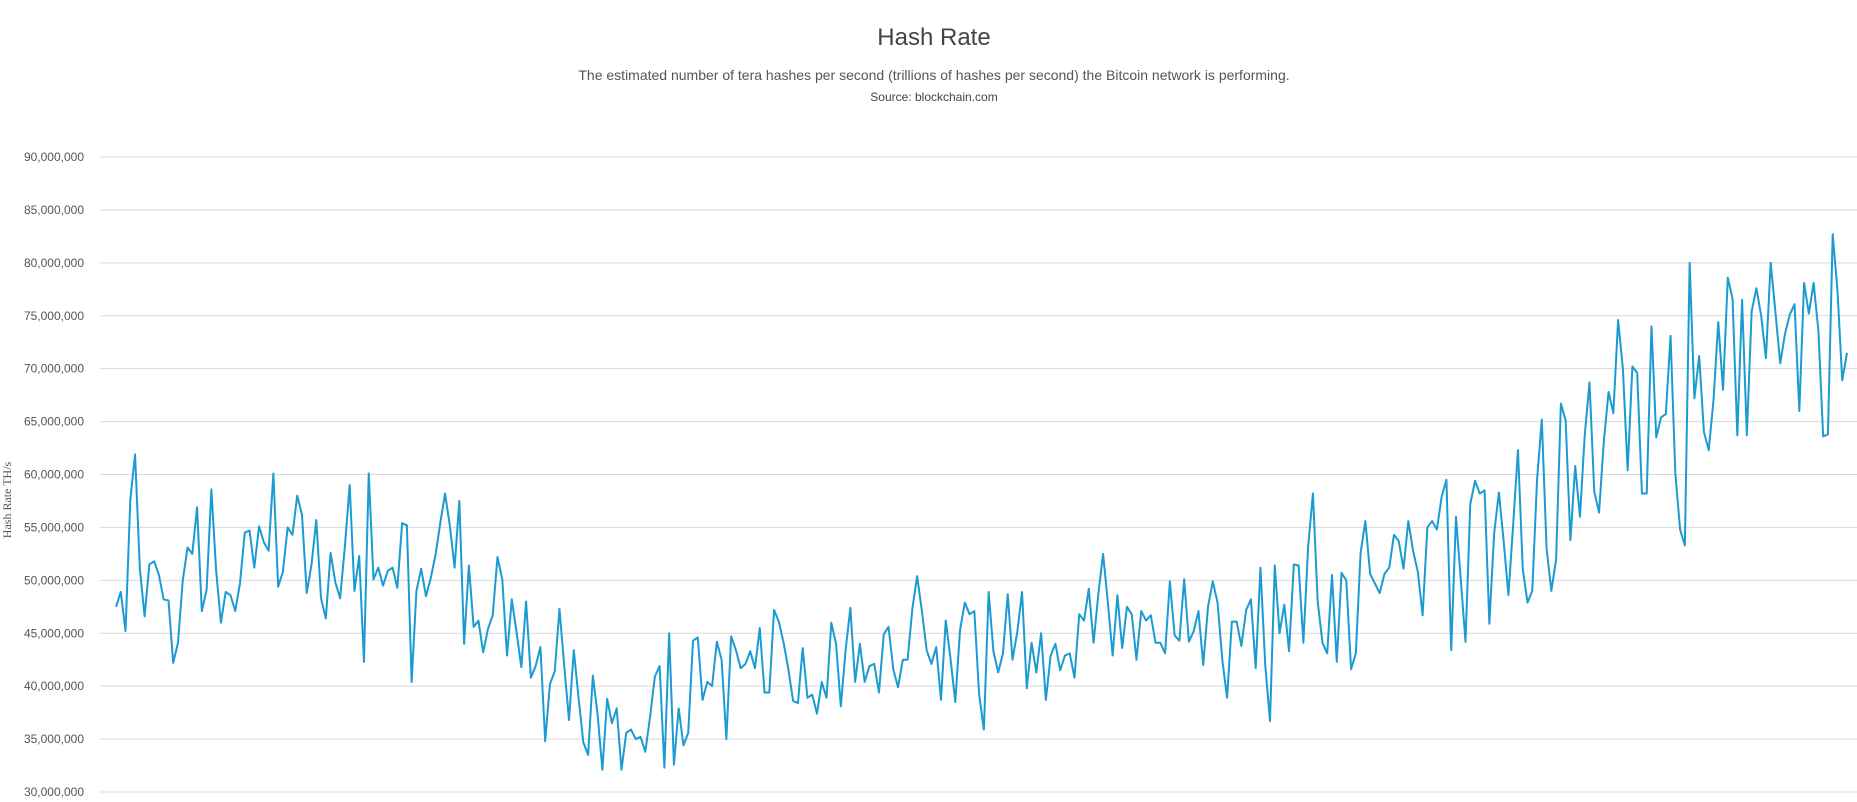  Describe the element at coordinates (54, 792) in the screenshot. I see `y-tick-label: 30,000,000` at that location.